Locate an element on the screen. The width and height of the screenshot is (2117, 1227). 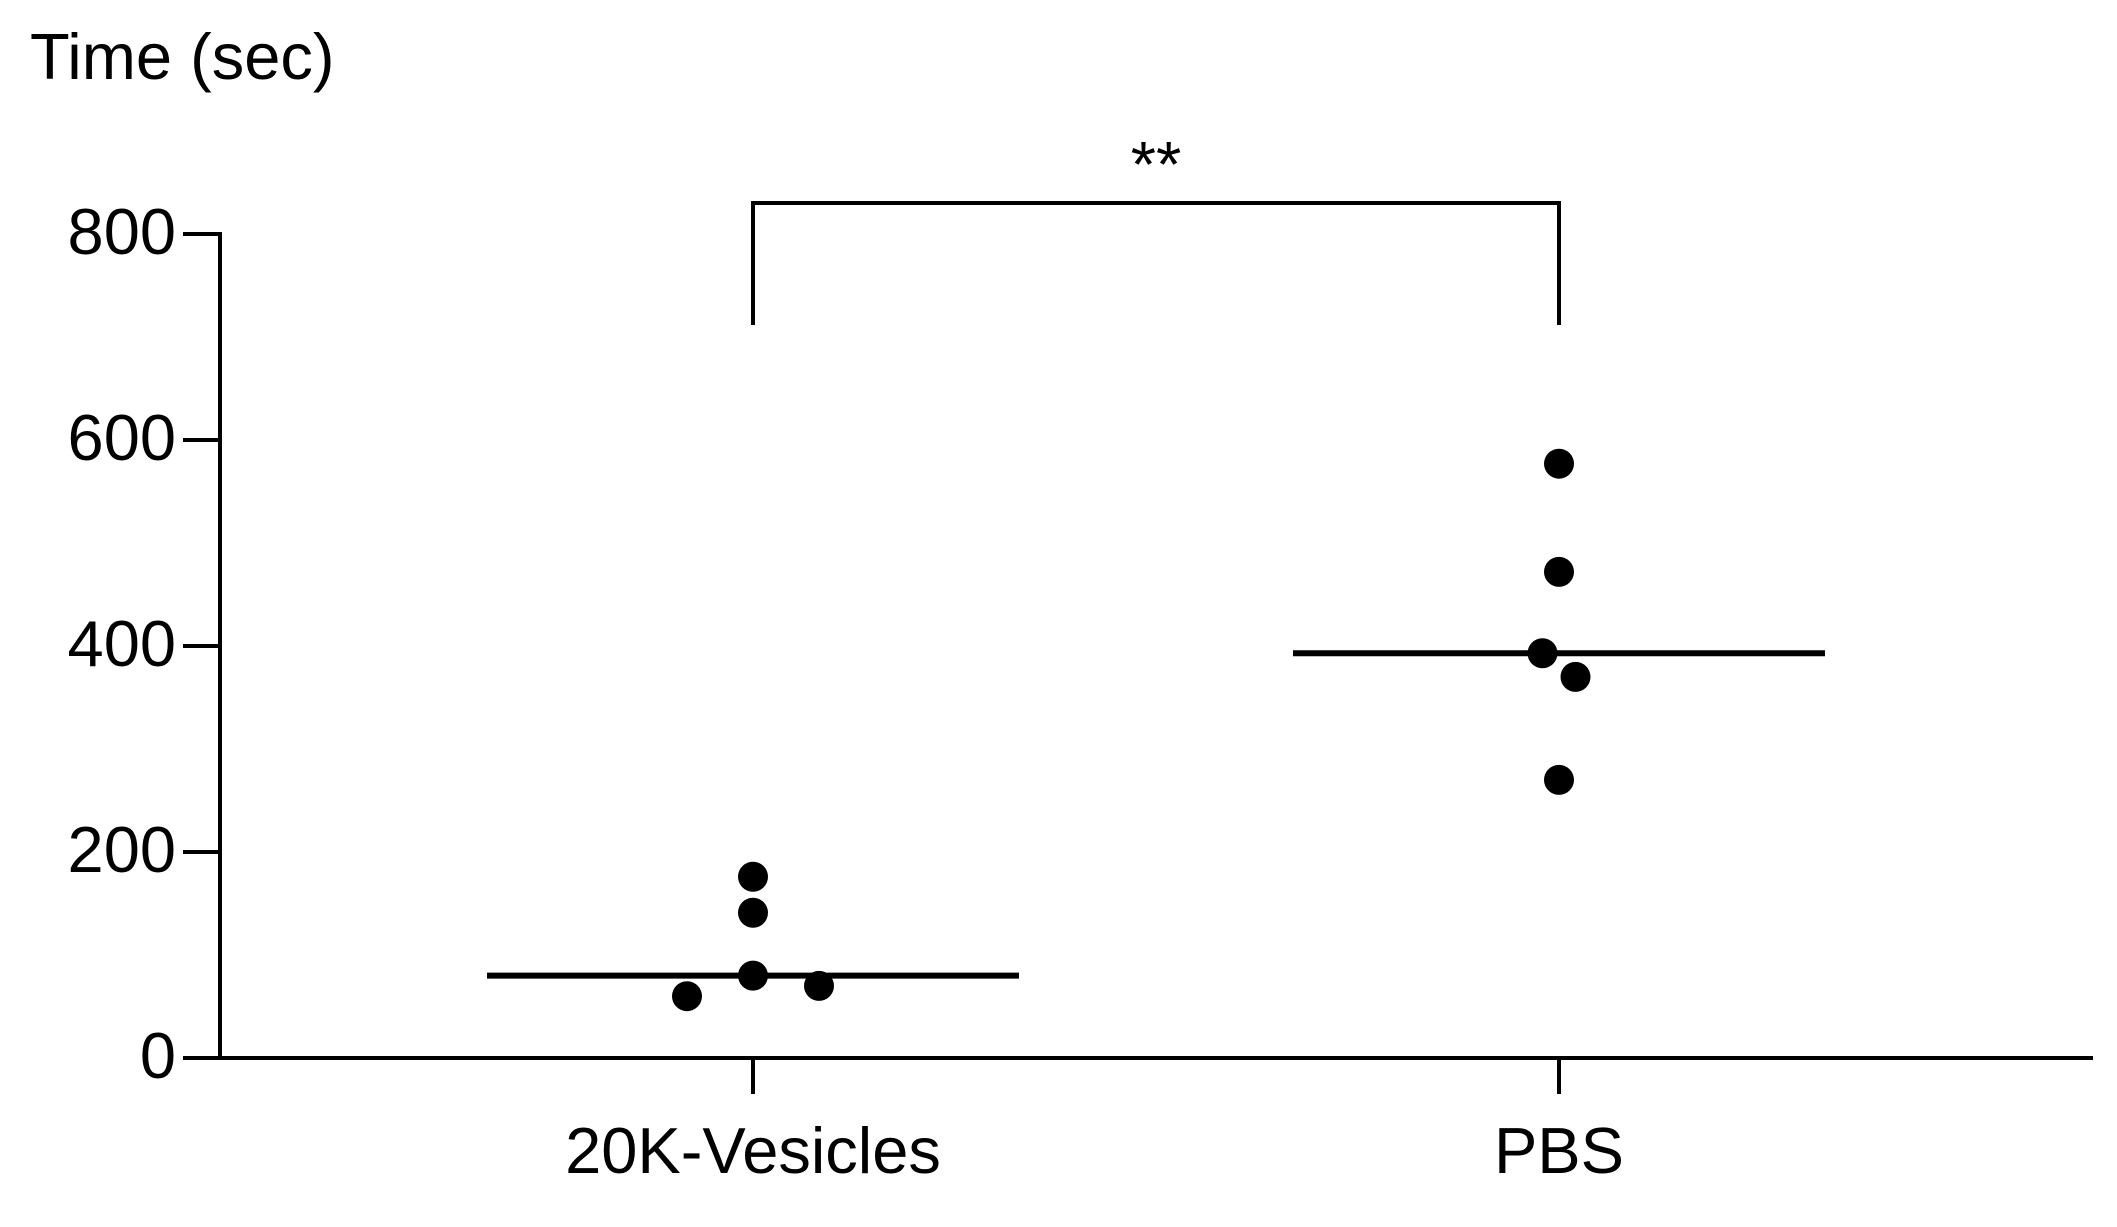
x-tick-label: PBS is located at coordinates (1559, 1150).